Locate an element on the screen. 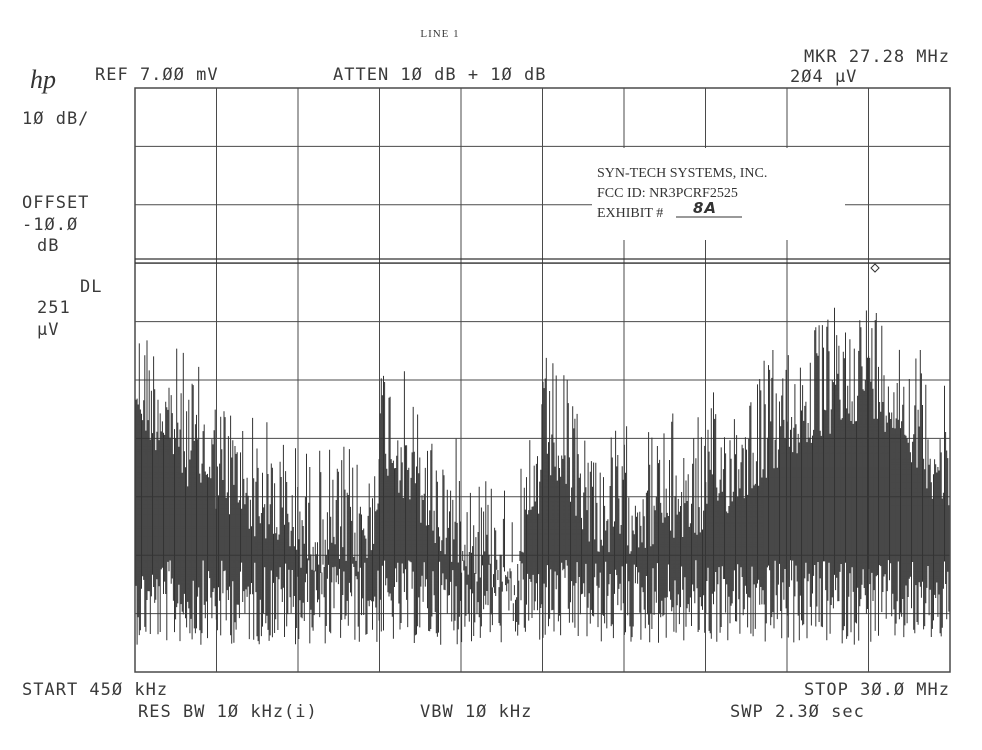 The height and width of the screenshot is (750, 982). offset-label: OFFSET is located at coordinates (55, 203).